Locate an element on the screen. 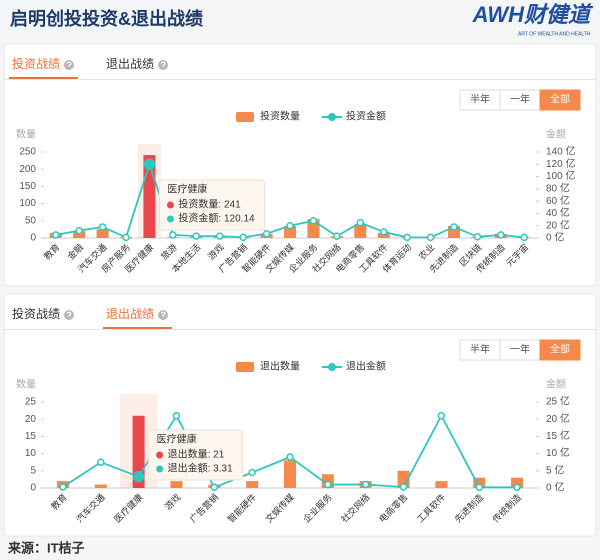  y-tick-label: 250 is located at coordinates (27, 152).